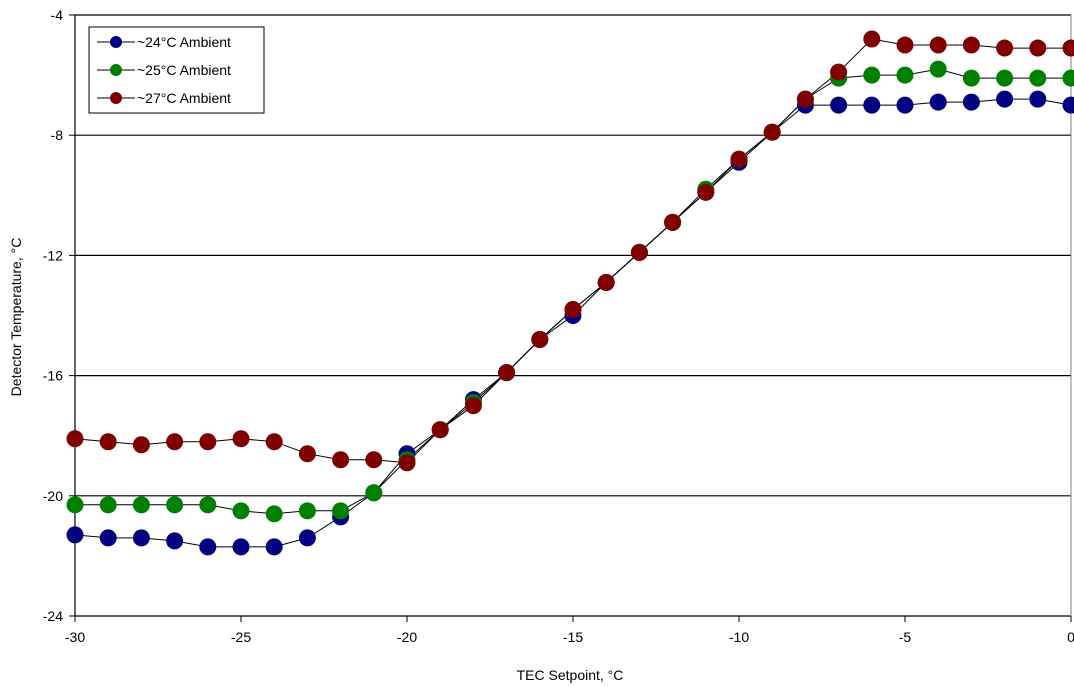  I want to click on x-tick-label: -15, so click(573, 637).